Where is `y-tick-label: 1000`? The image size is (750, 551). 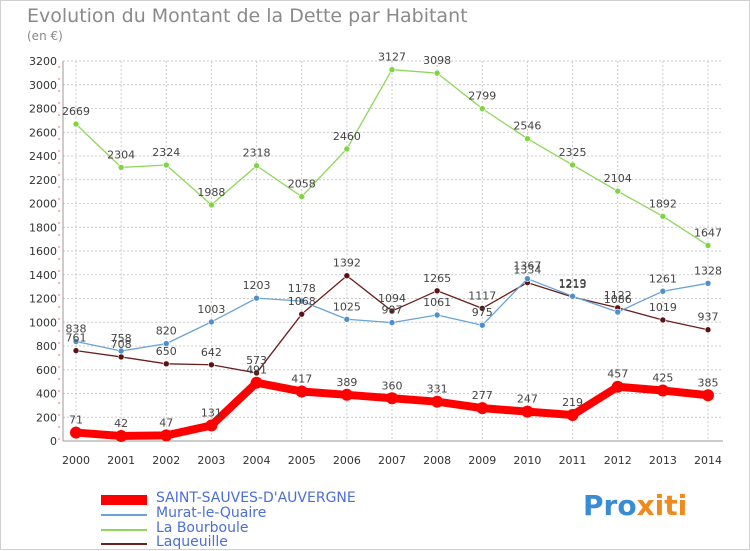 y-tick-label: 1000 is located at coordinates (43, 322).